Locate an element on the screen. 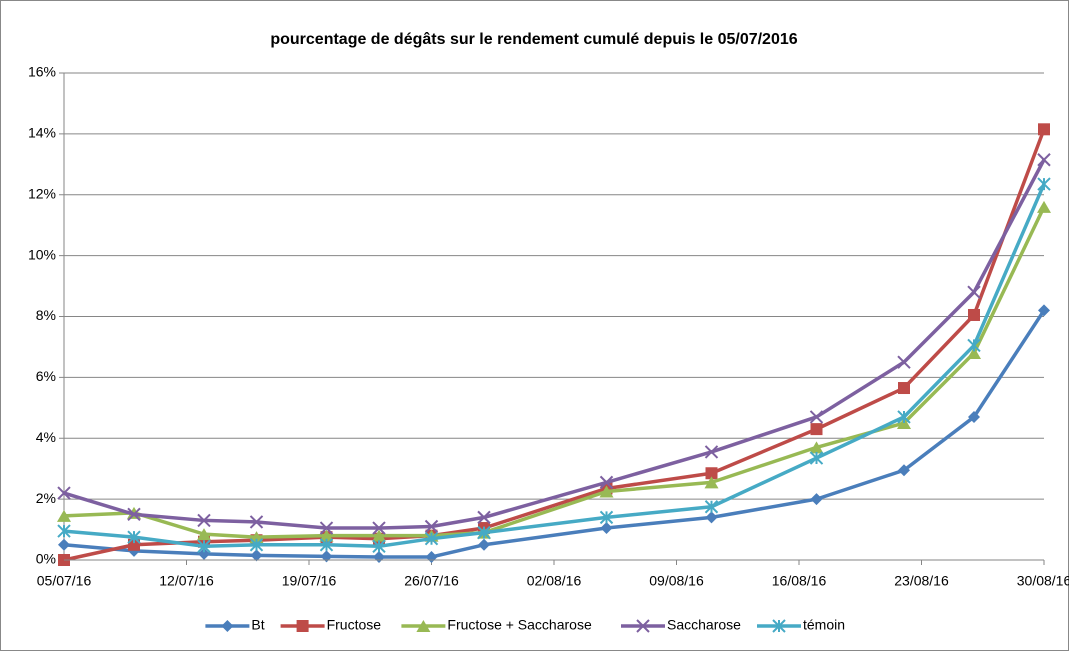  x-tick-label: 19/07/16 is located at coordinates (309, 581).